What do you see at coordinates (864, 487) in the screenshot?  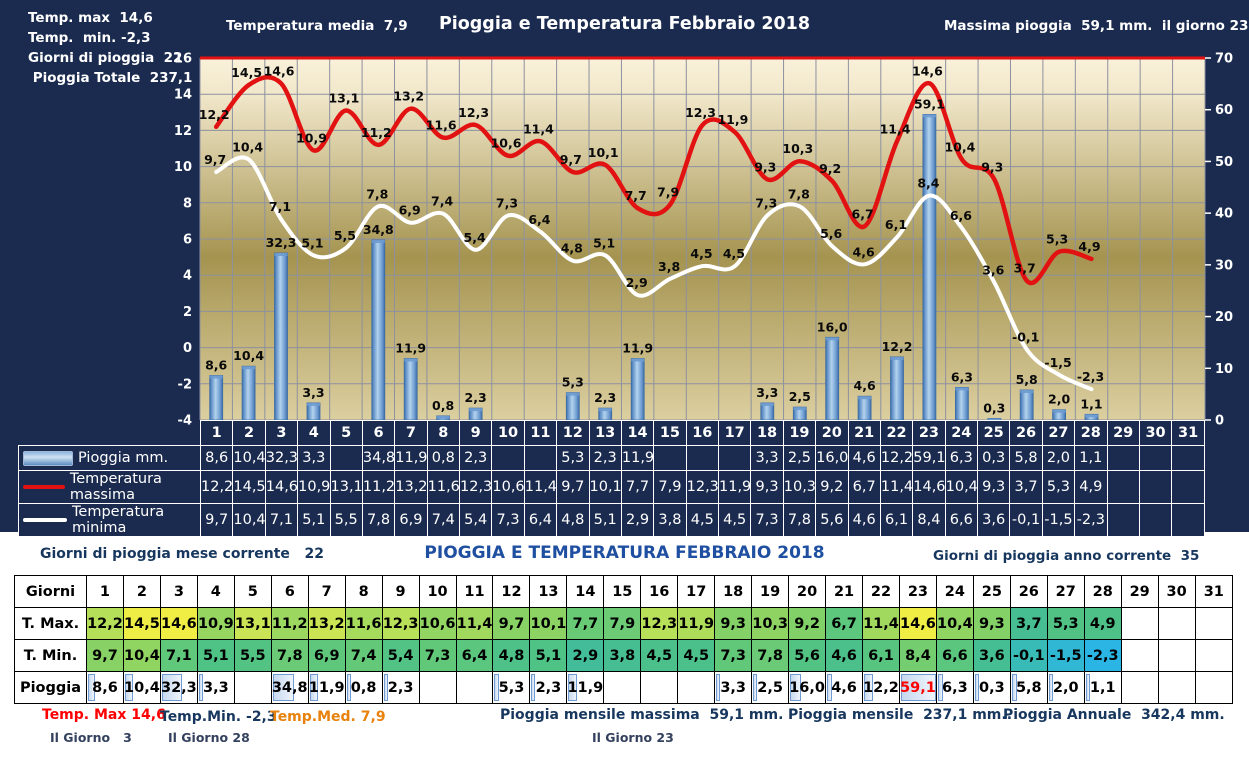 I see `tmax-cell: 6,7` at bounding box center [864, 487].